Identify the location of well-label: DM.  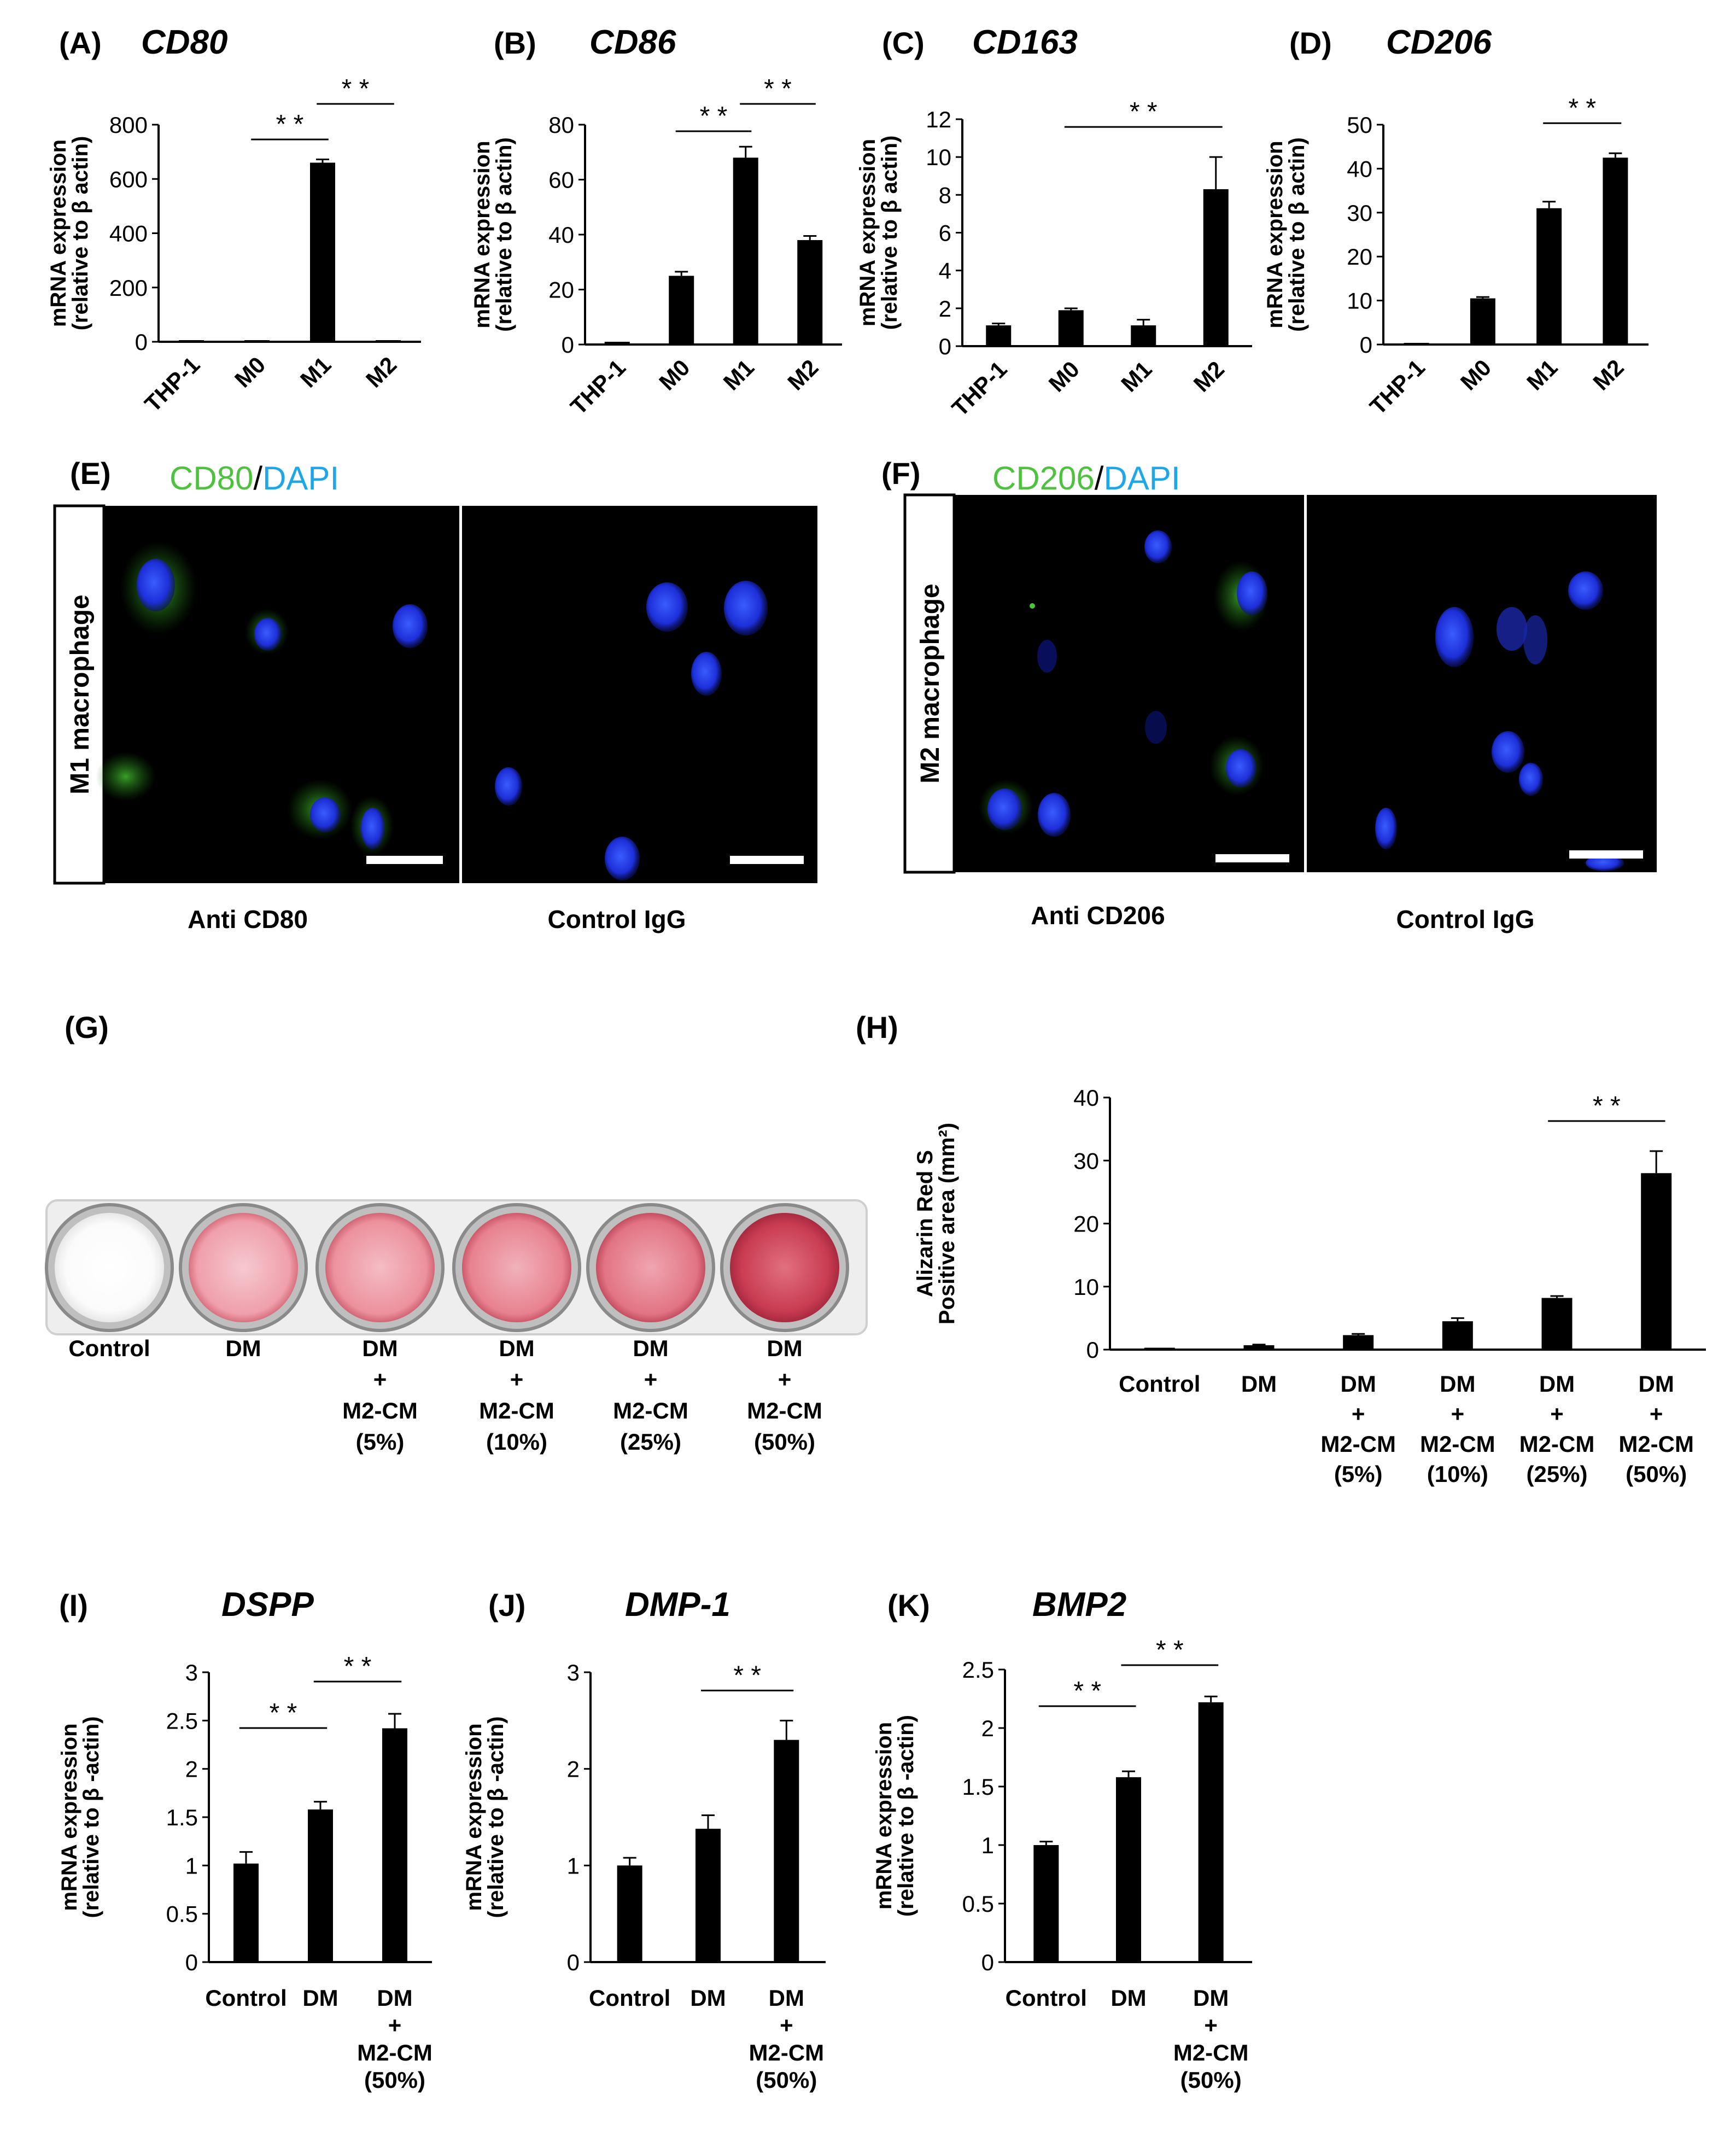
(380, 1348).